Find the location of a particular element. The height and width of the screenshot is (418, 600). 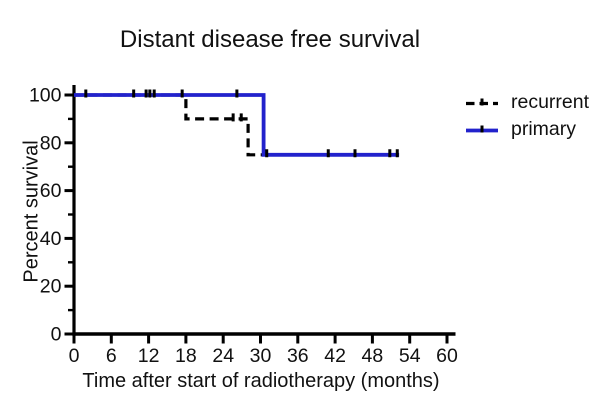

censor-marks is located at coordinates (241, 123).